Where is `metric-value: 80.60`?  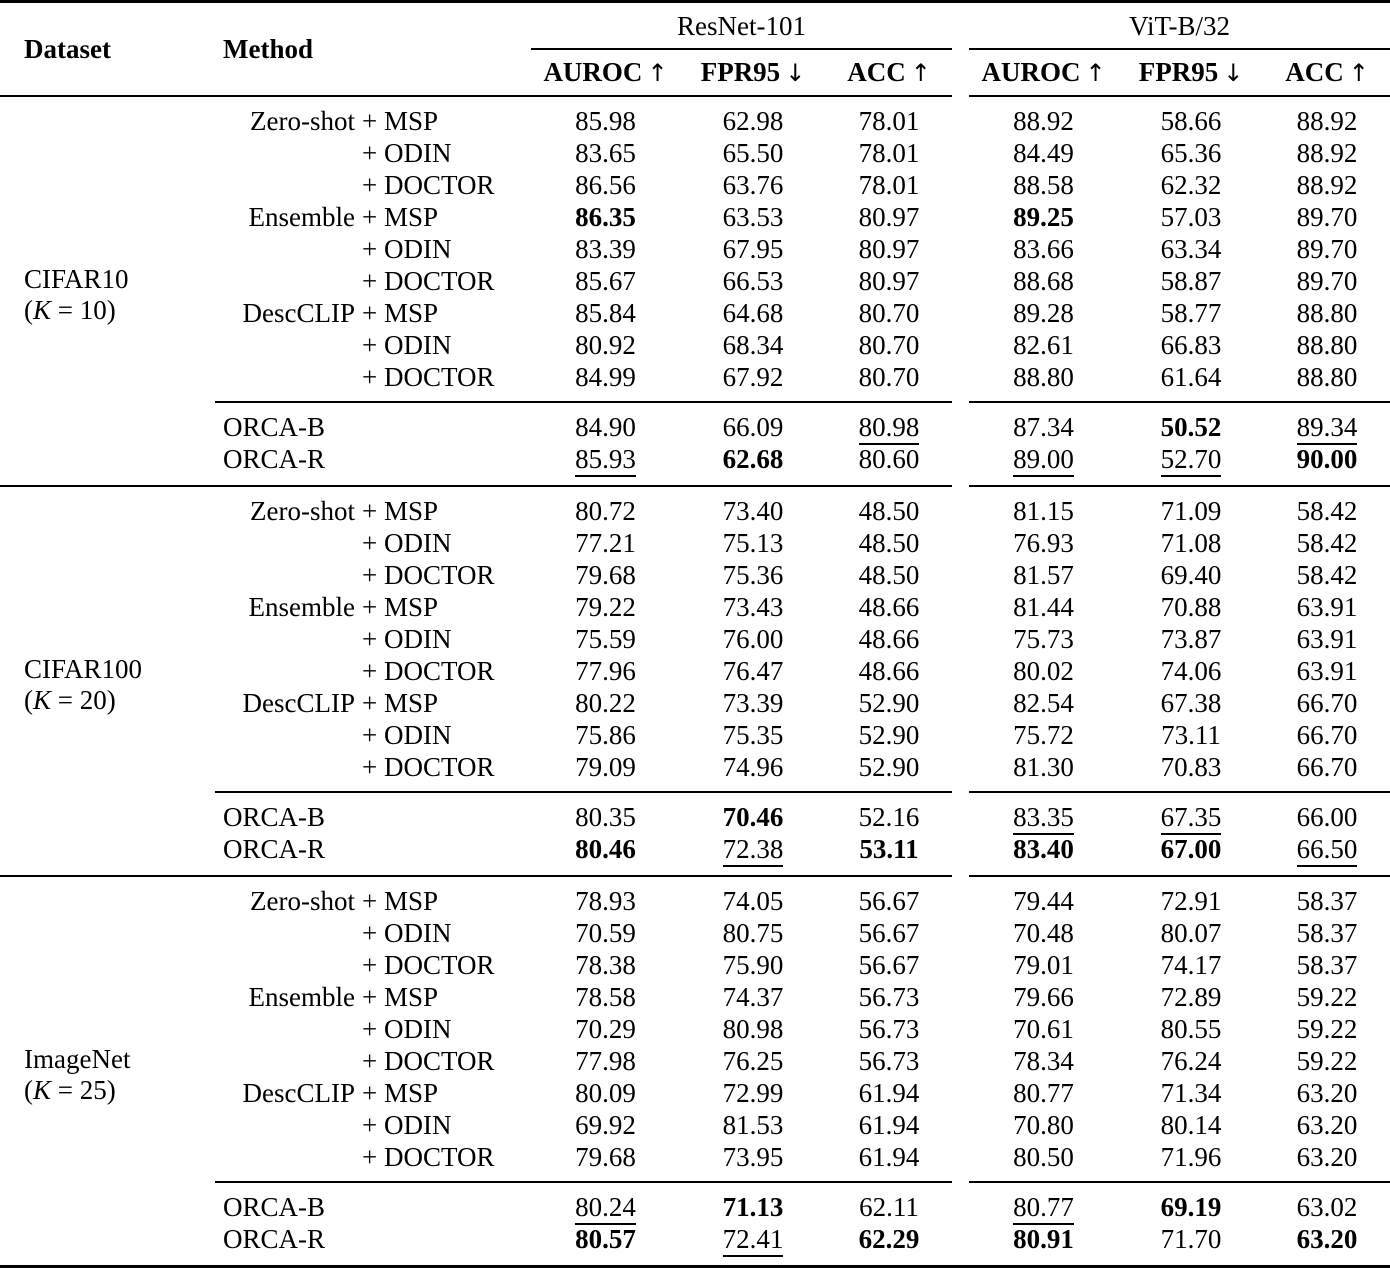
metric-value: 80.60 is located at coordinates (889, 459).